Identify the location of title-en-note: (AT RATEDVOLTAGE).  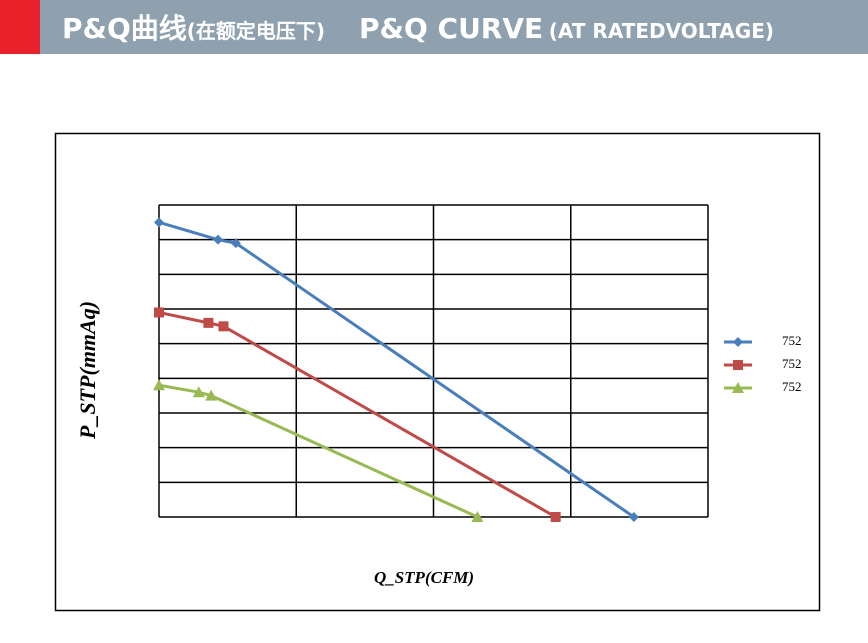
(661, 31).